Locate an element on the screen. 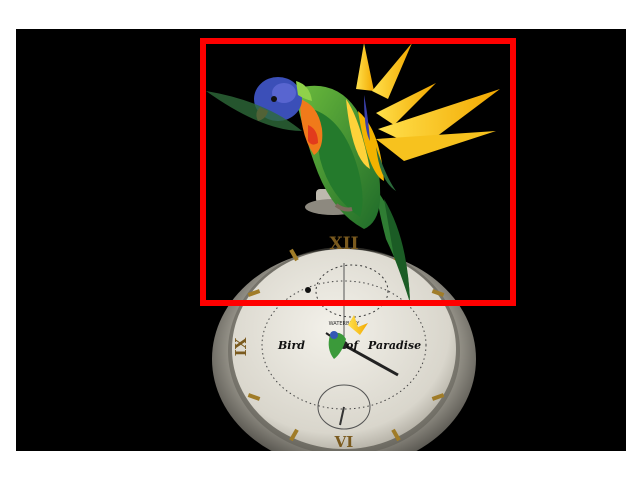 Image resolution: width=640 pixels, height=480 pixels. mini-emblem is located at coordinates (348, 337).